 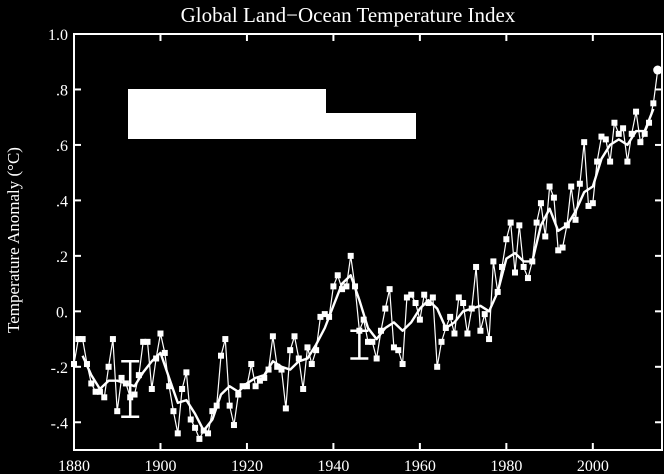 What do you see at coordinates (13, 240) in the screenshot?
I see `y-axis-label: Temperature Anomaly (°C)` at bounding box center [13, 240].